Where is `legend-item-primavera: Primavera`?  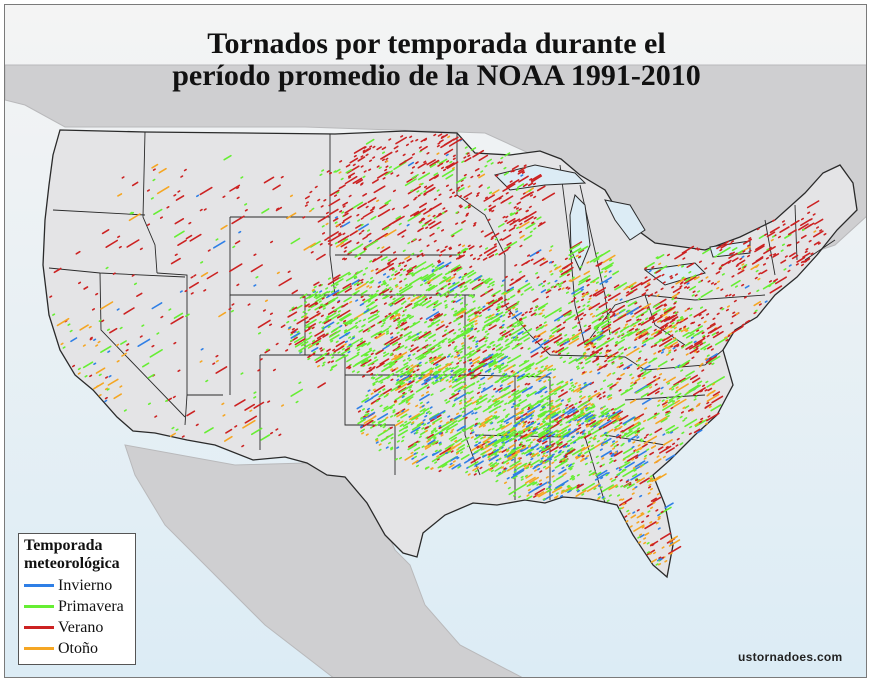
legend-item-primavera: Primavera is located at coordinates (77, 606).